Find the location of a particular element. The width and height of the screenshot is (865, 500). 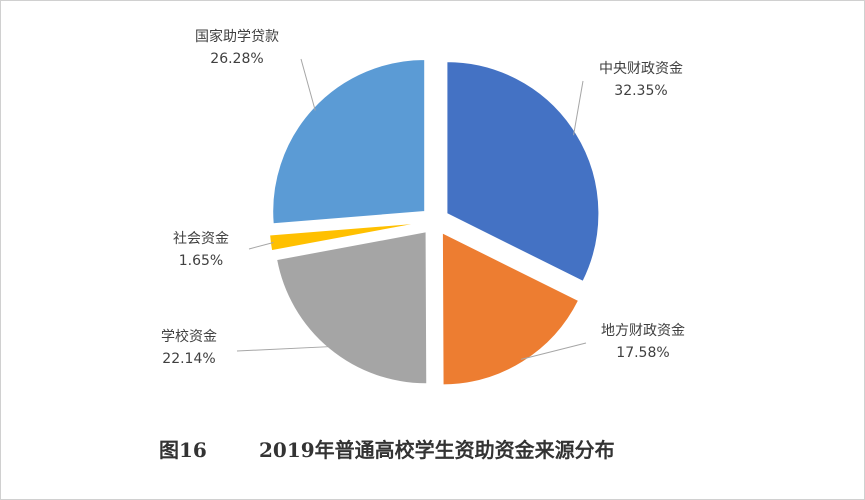

slice-value-label: 1.65% is located at coordinates (201, 261).